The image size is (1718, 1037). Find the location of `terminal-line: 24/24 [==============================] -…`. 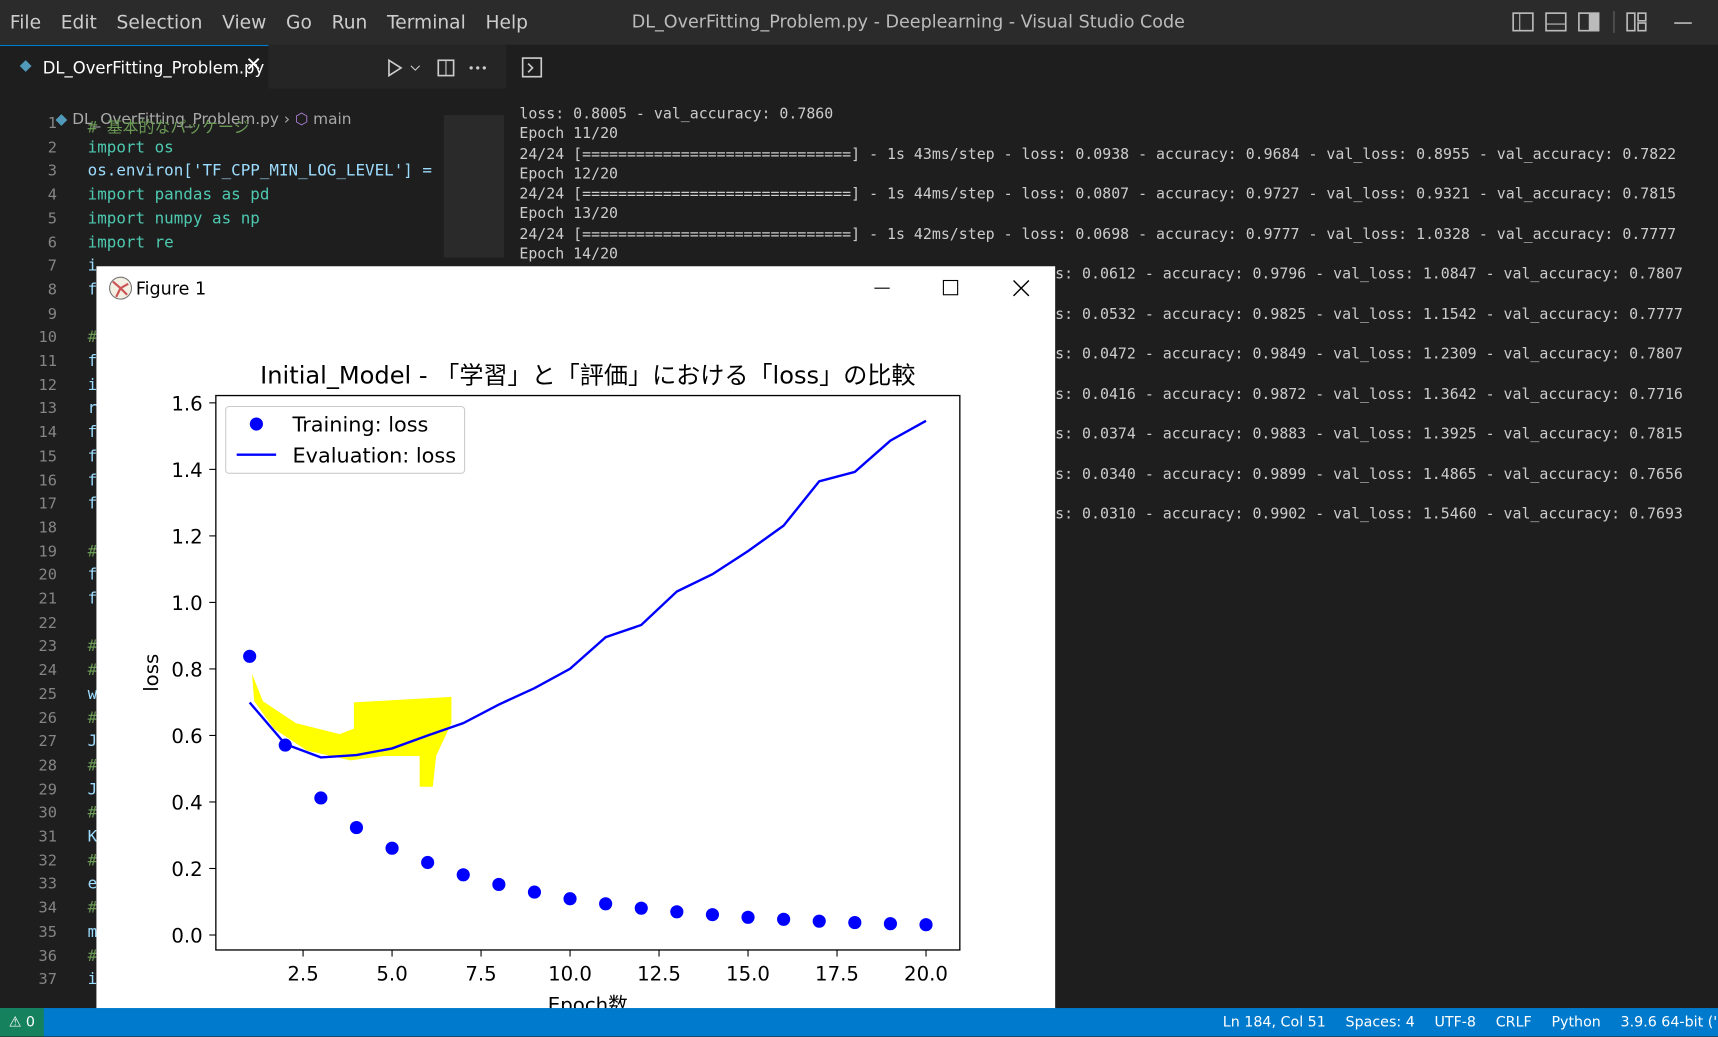

terminal-line: 24/24 [==============================] -… is located at coordinates (1098, 154).